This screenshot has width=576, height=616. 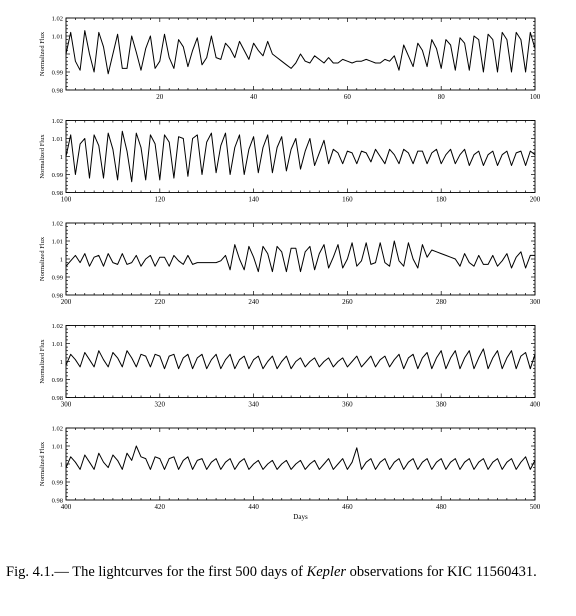 I want to click on x-tick-label: 480, so click(x=441, y=507).